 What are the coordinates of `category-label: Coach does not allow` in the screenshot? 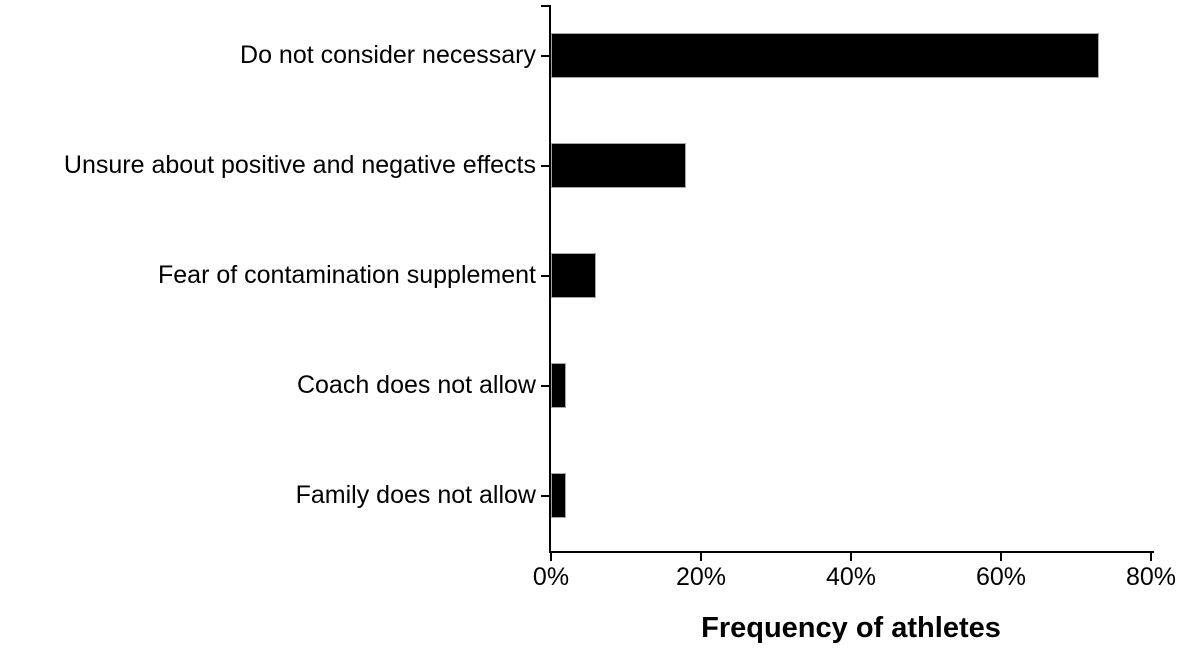 It's located at (416, 385).